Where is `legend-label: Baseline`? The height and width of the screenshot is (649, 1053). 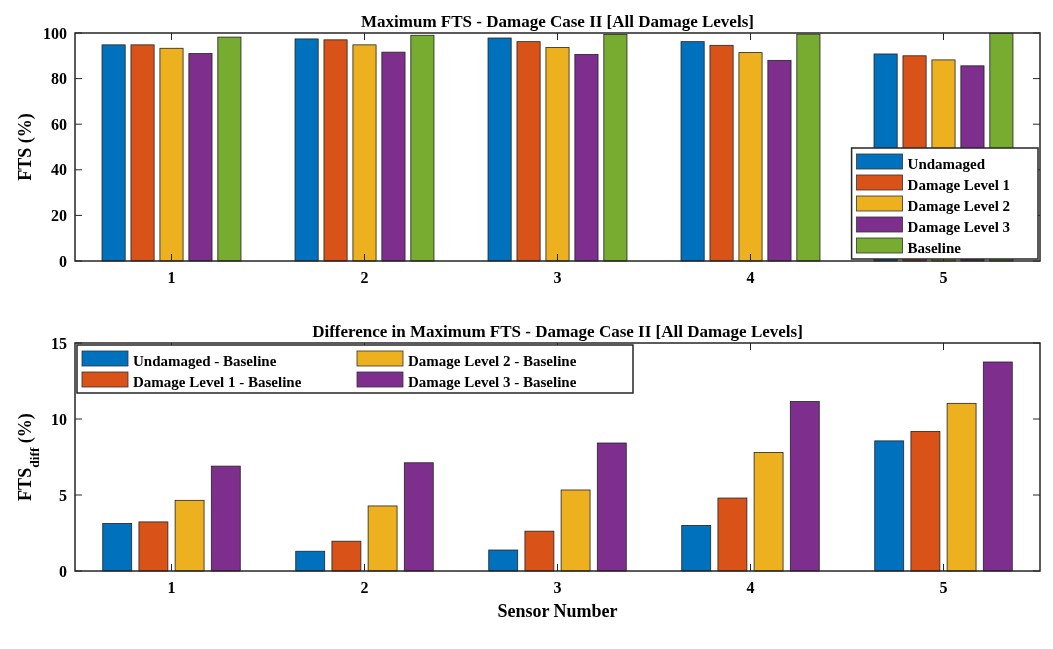
legend-label: Baseline is located at coordinates (934, 247).